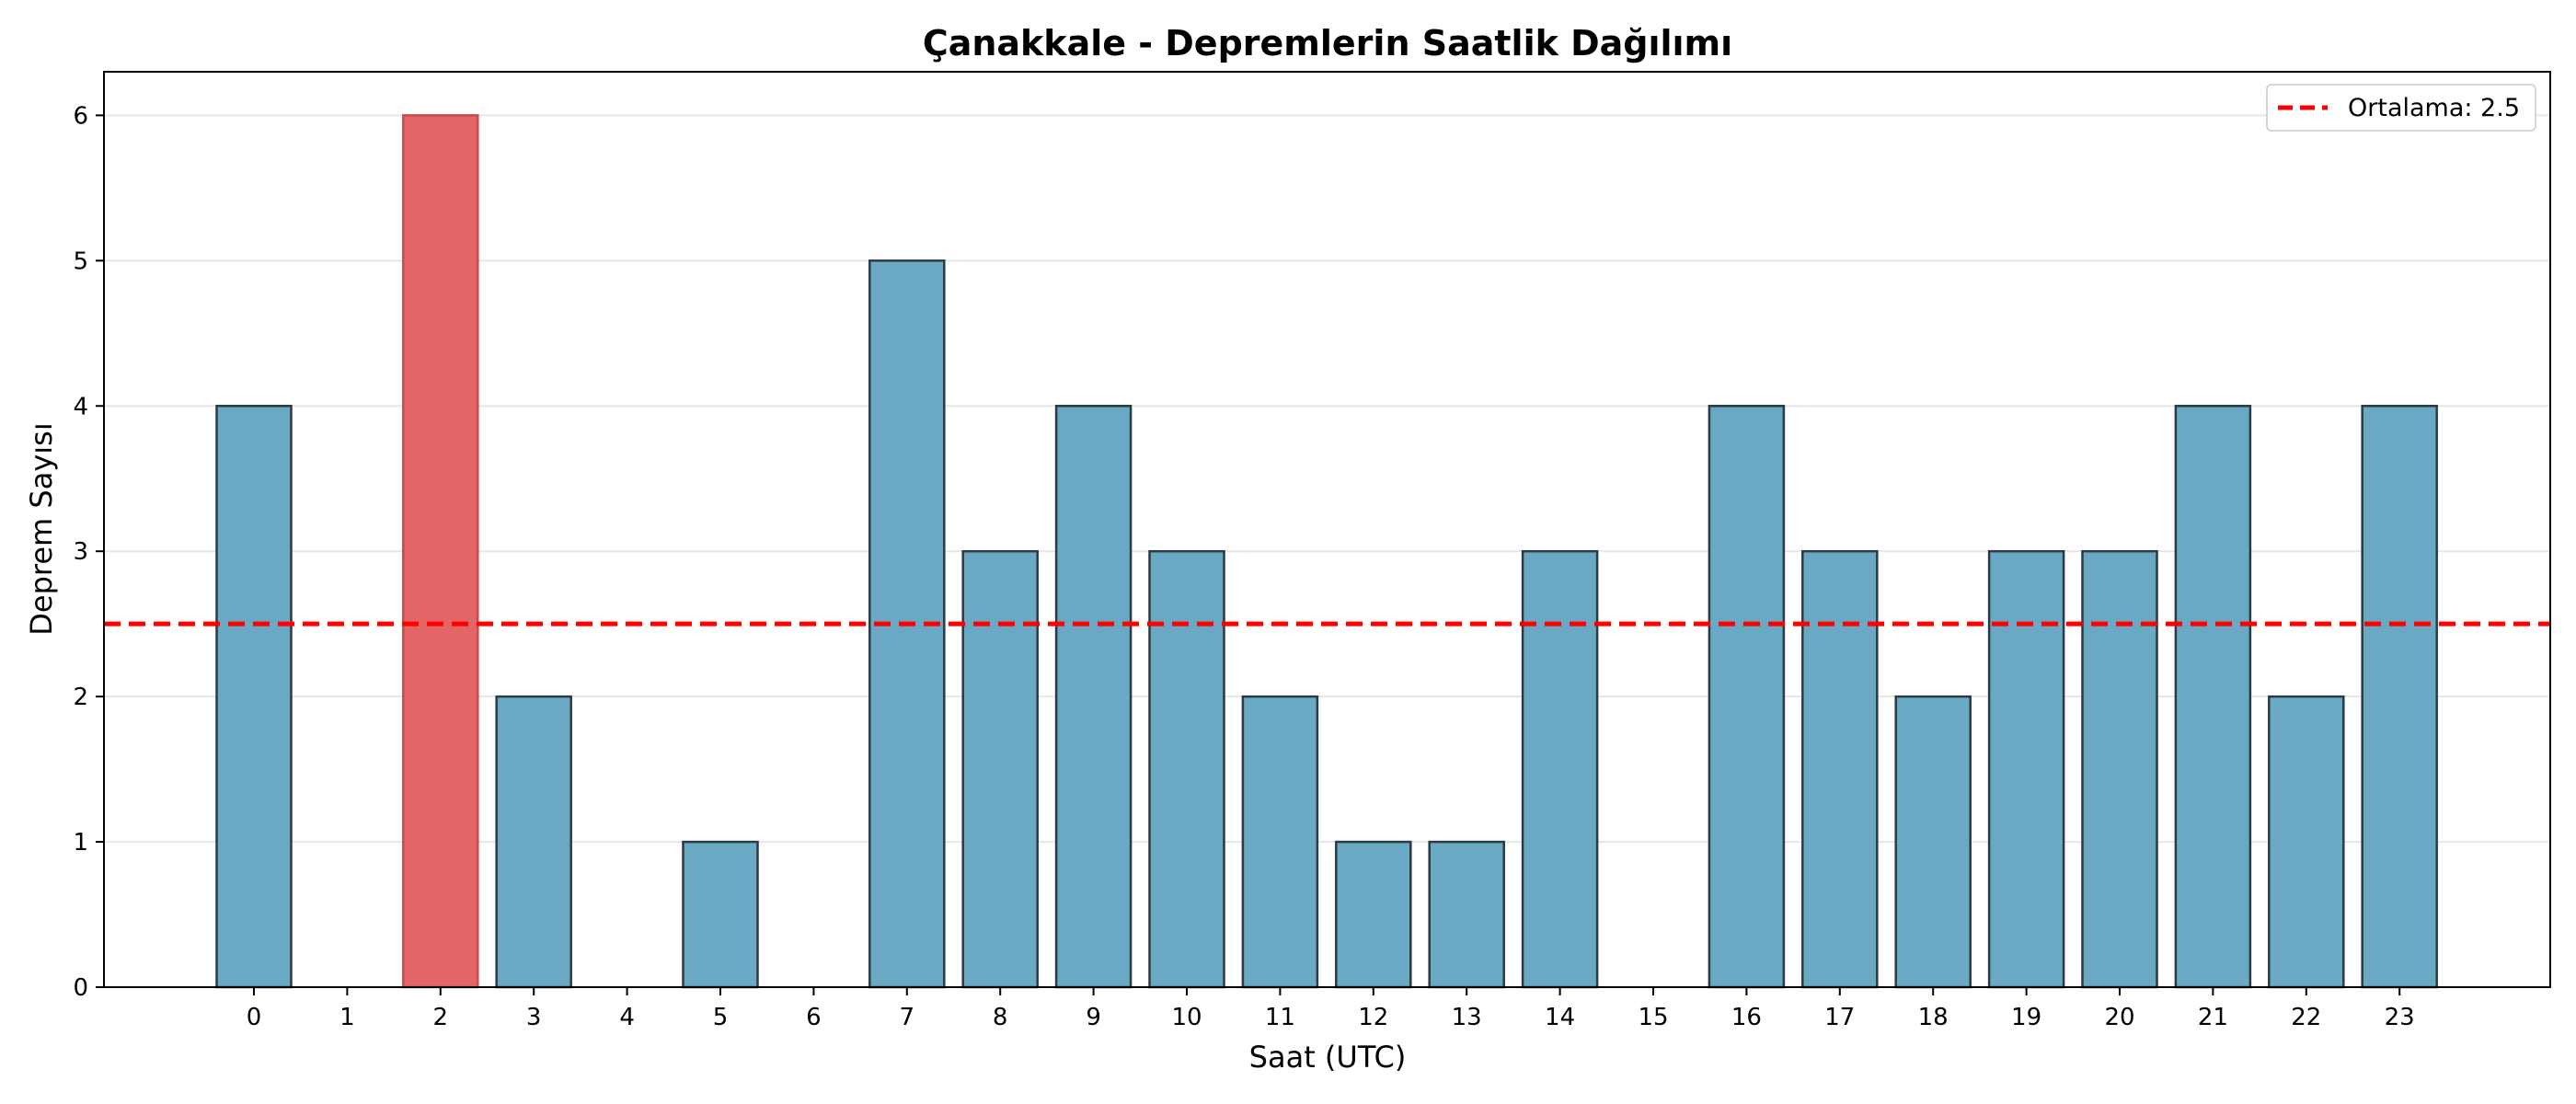 This screenshot has height=1104, width=2576. What do you see at coordinates (1327, 43) in the screenshot?
I see `chart-title: Çanakkale - Depremlerin Saatlik Dağılımı` at bounding box center [1327, 43].